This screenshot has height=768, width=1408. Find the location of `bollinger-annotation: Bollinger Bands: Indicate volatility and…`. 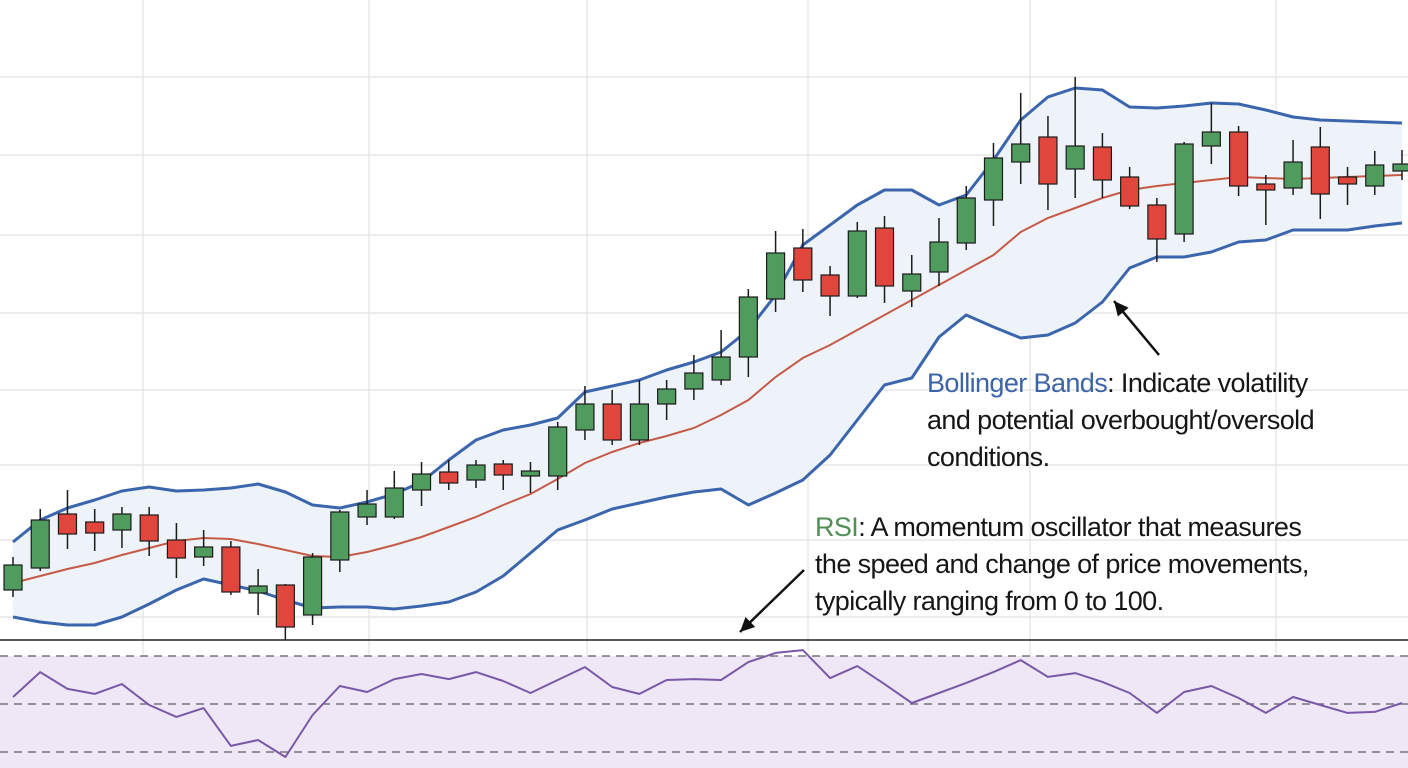

bollinger-annotation: Bollinger Bands: Indicate volatility and… is located at coordinates (1121, 420).